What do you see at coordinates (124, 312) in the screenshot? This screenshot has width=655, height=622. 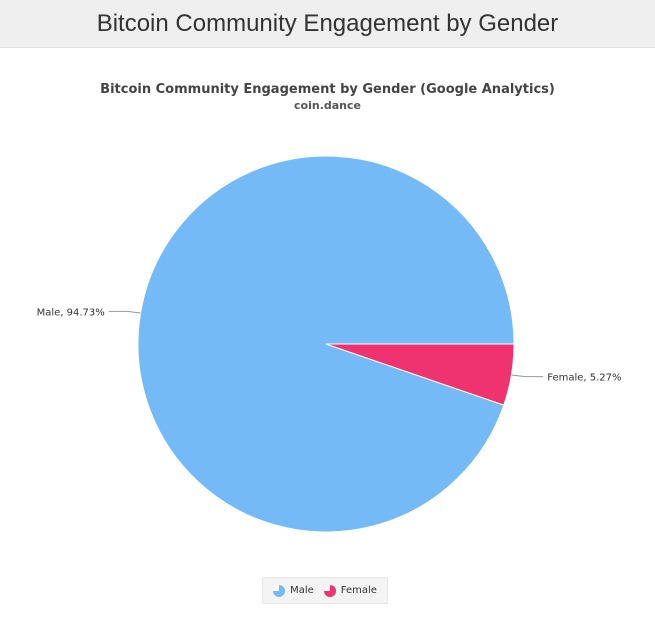 I see `slice-connector-male` at bounding box center [124, 312].